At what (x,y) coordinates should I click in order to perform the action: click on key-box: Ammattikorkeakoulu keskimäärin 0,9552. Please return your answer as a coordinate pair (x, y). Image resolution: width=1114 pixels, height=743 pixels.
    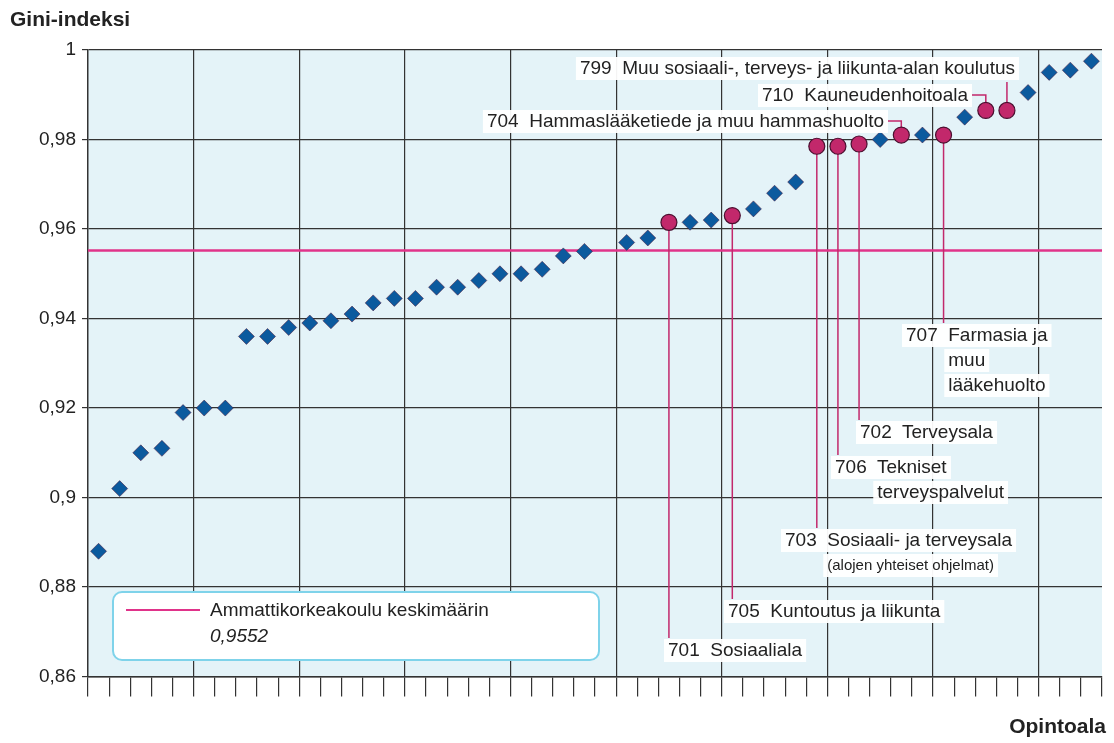
    Looking at the image, I should click on (355, 625).